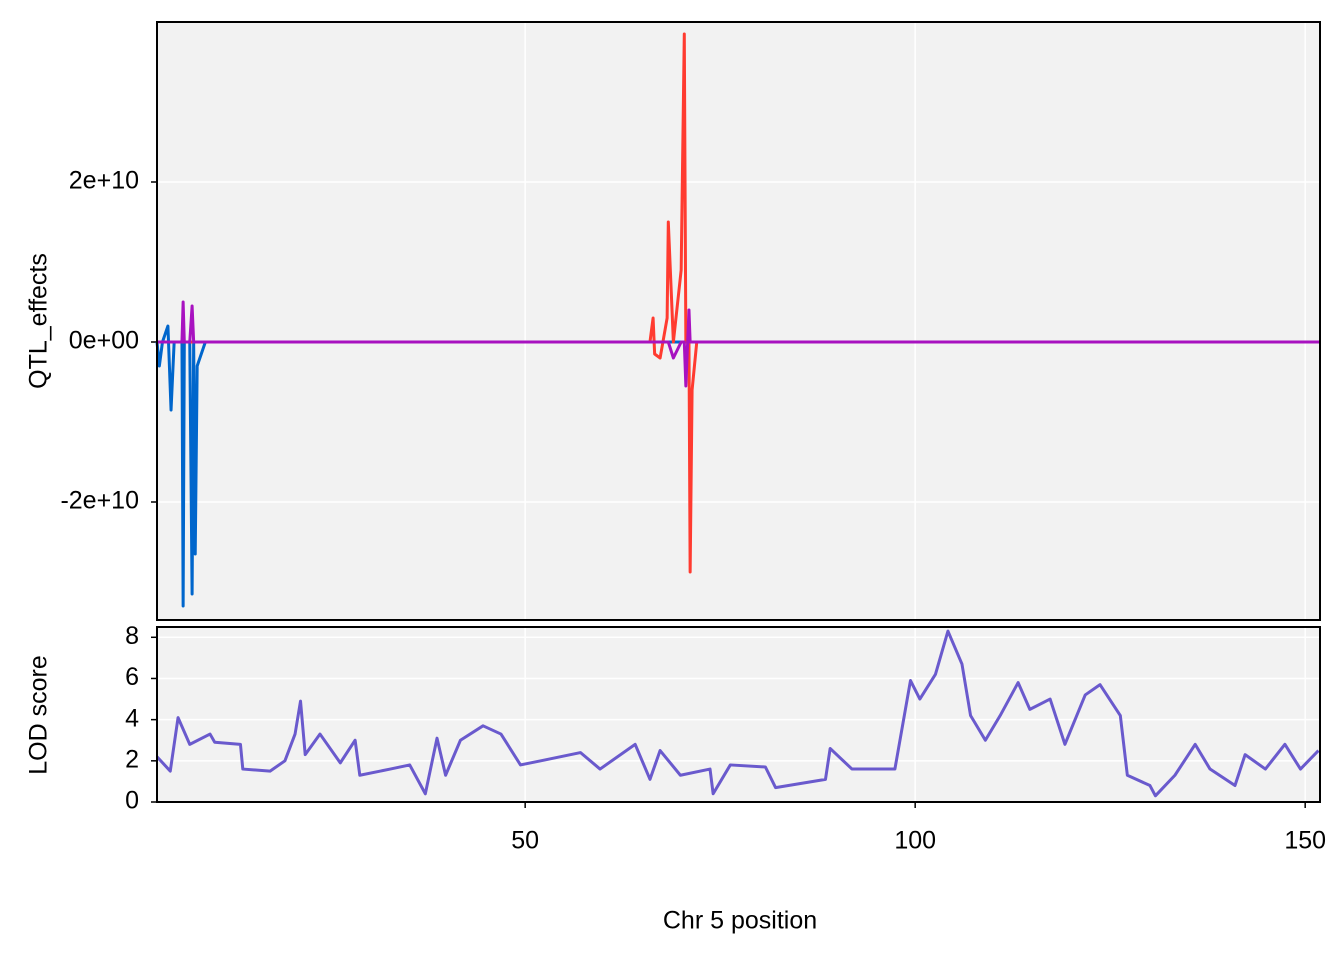  What do you see at coordinates (740, 921) in the screenshot?
I see `x-axis-label: Chr 5 position` at bounding box center [740, 921].